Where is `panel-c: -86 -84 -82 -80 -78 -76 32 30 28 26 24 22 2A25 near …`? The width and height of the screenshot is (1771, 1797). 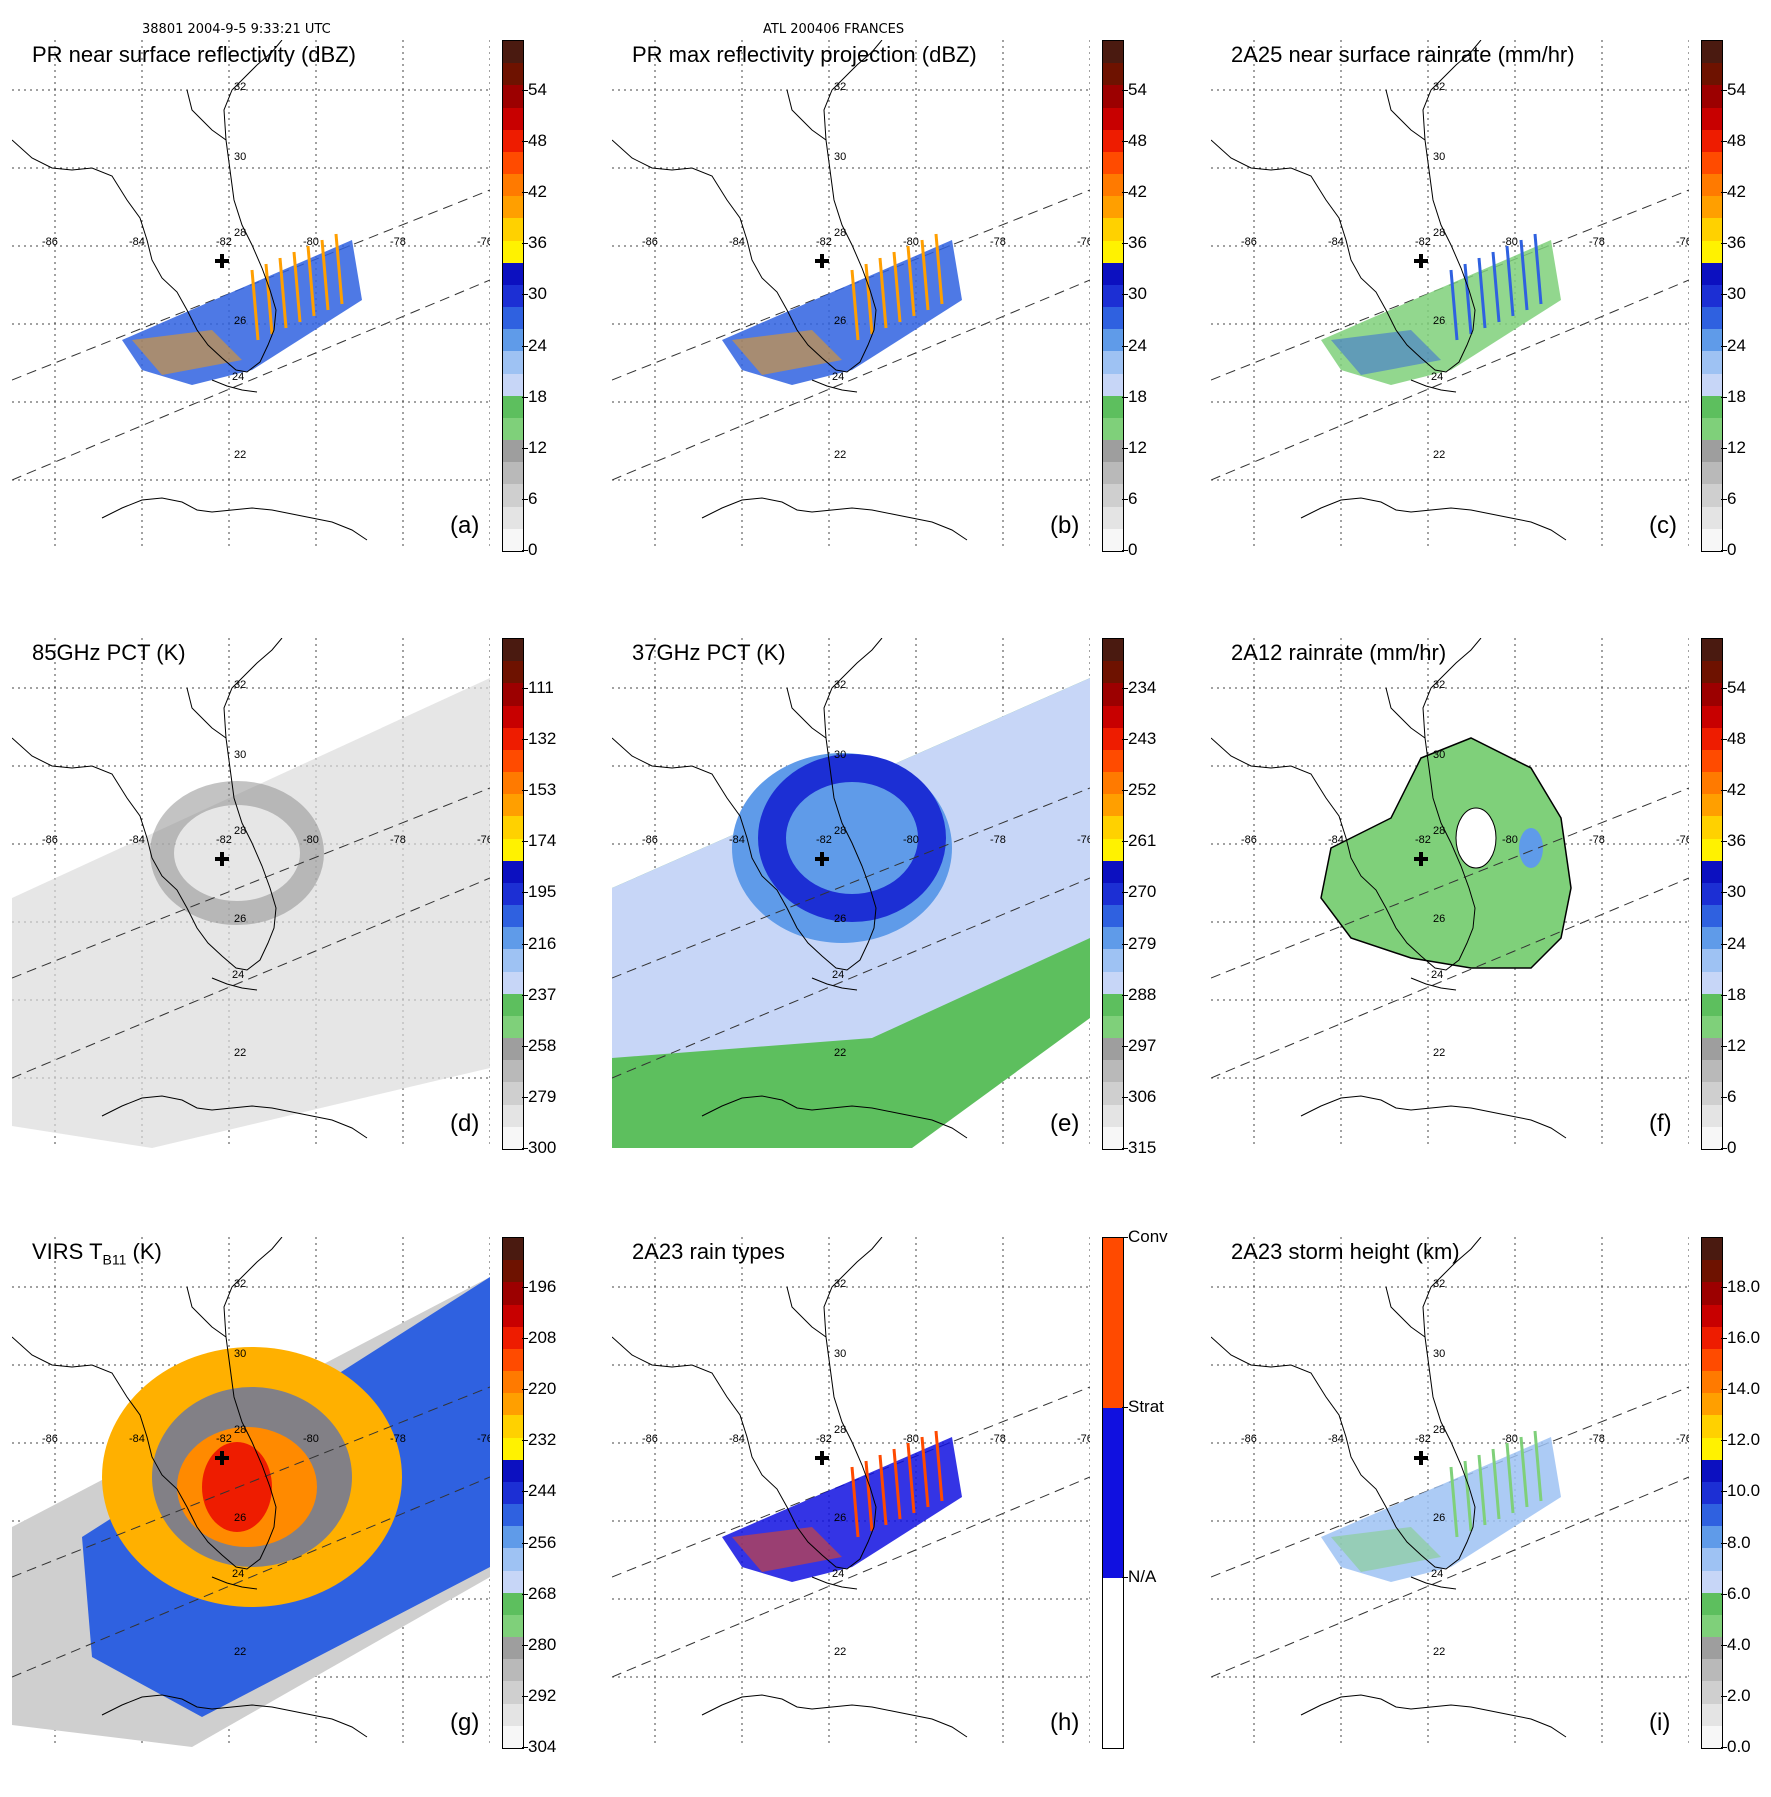 panel-c: -86 -84 -82 -80 -78 -76 32 30 28 26 24 22 2A25 near … is located at coordinates (1491, 320).